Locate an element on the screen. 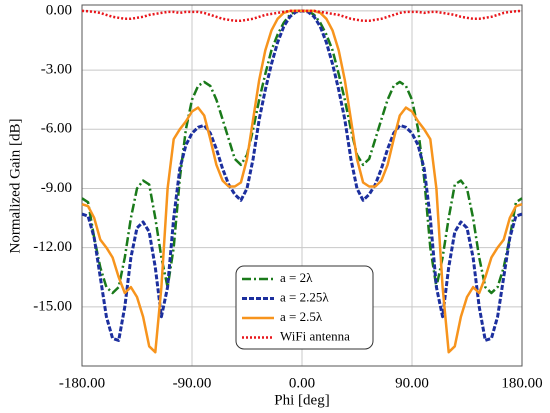  x-tick-label: -90.00 is located at coordinates (192, 383).